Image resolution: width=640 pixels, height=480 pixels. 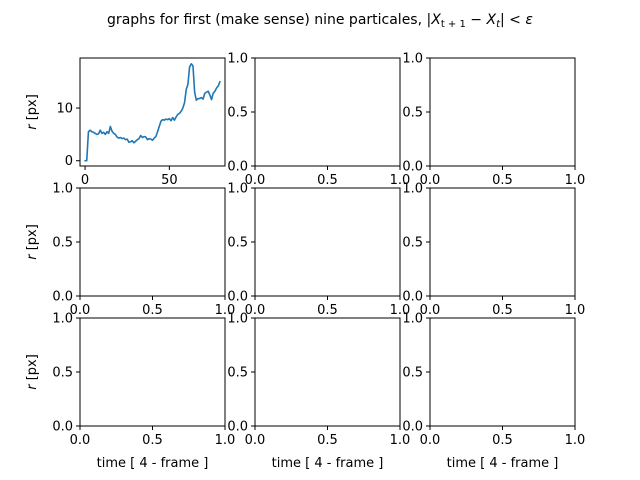 I want to click on x-tick-label-r1c1-0: 0.0, so click(x=255, y=310).